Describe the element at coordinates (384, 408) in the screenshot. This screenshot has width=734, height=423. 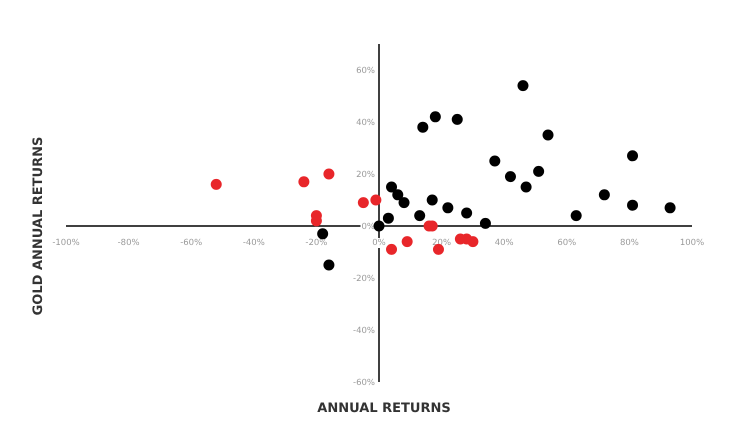
I see `x-axis-title: ANNUAL RETURNS` at that location.